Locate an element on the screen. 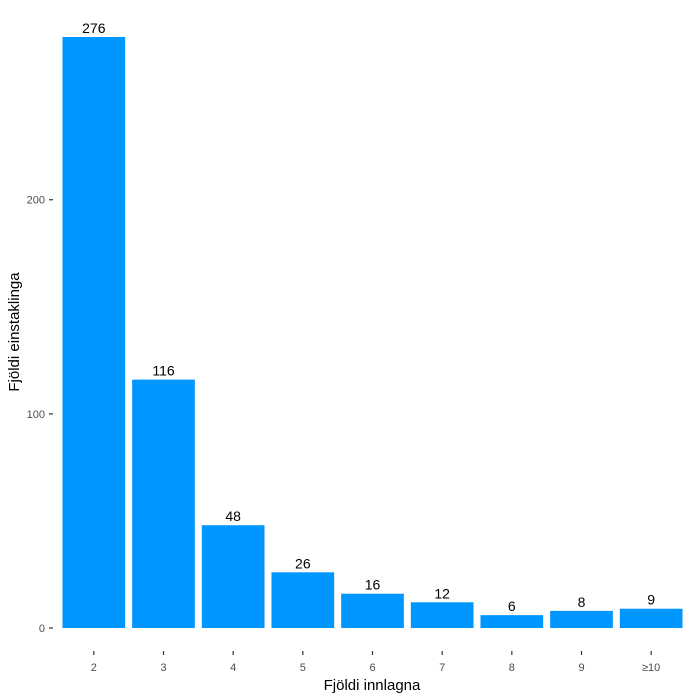  y-tick-label: 0 is located at coordinates (42, 629).